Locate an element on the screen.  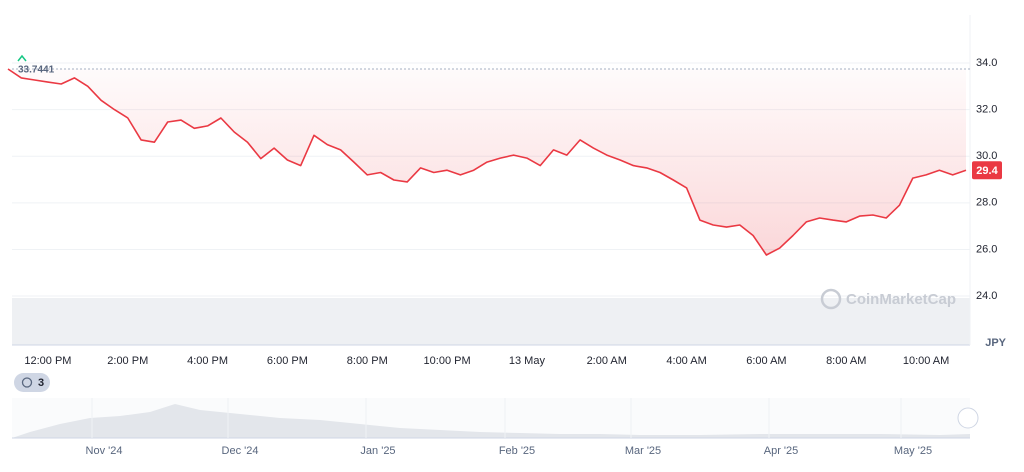
x-tick-label: 6:00 PM is located at coordinates (287, 361).